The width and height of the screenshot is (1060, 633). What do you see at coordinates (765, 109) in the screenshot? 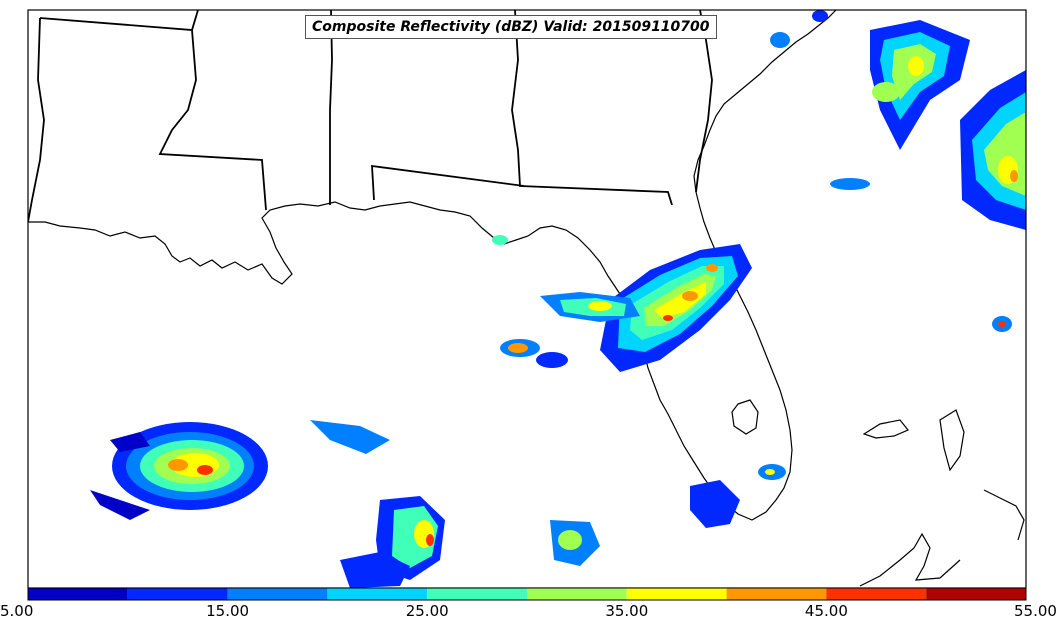
I see `atlantic-coastline` at bounding box center [765, 109].